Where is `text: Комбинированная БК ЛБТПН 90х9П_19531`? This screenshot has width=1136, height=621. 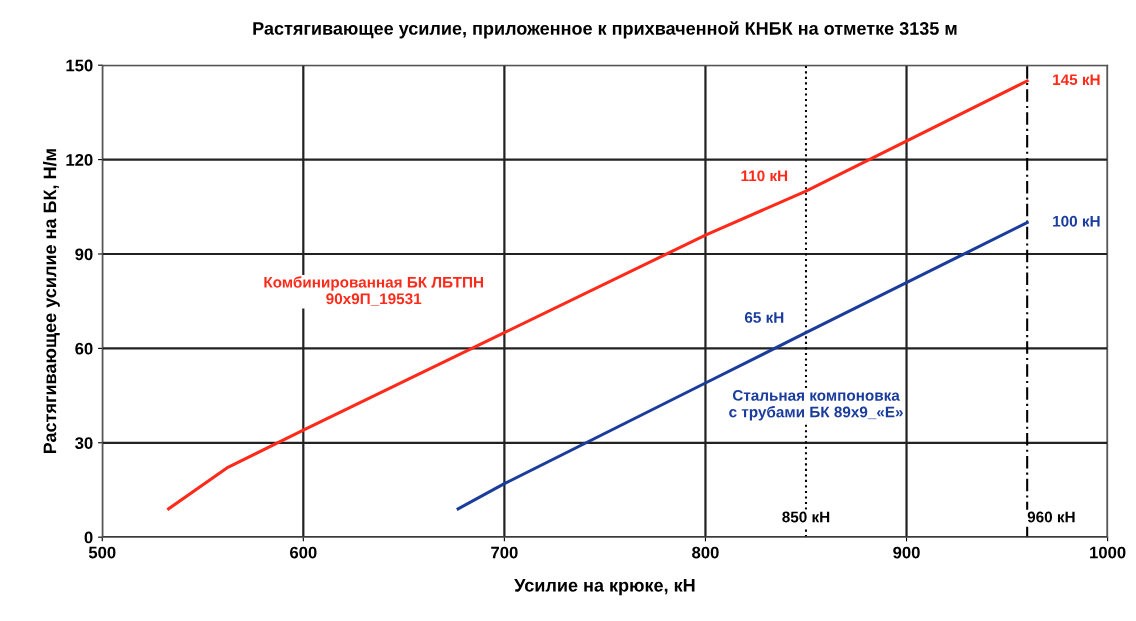 text: Комбинированная БК ЛБТПН 90х9П_19531 is located at coordinates (373, 291).